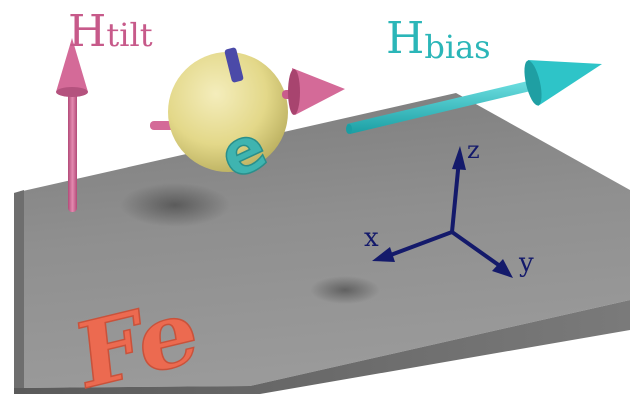 This screenshot has width=633, height=394. What do you see at coordinates (455, 196) in the screenshot?
I see `z-axis-line` at bounding box center [455, 196].